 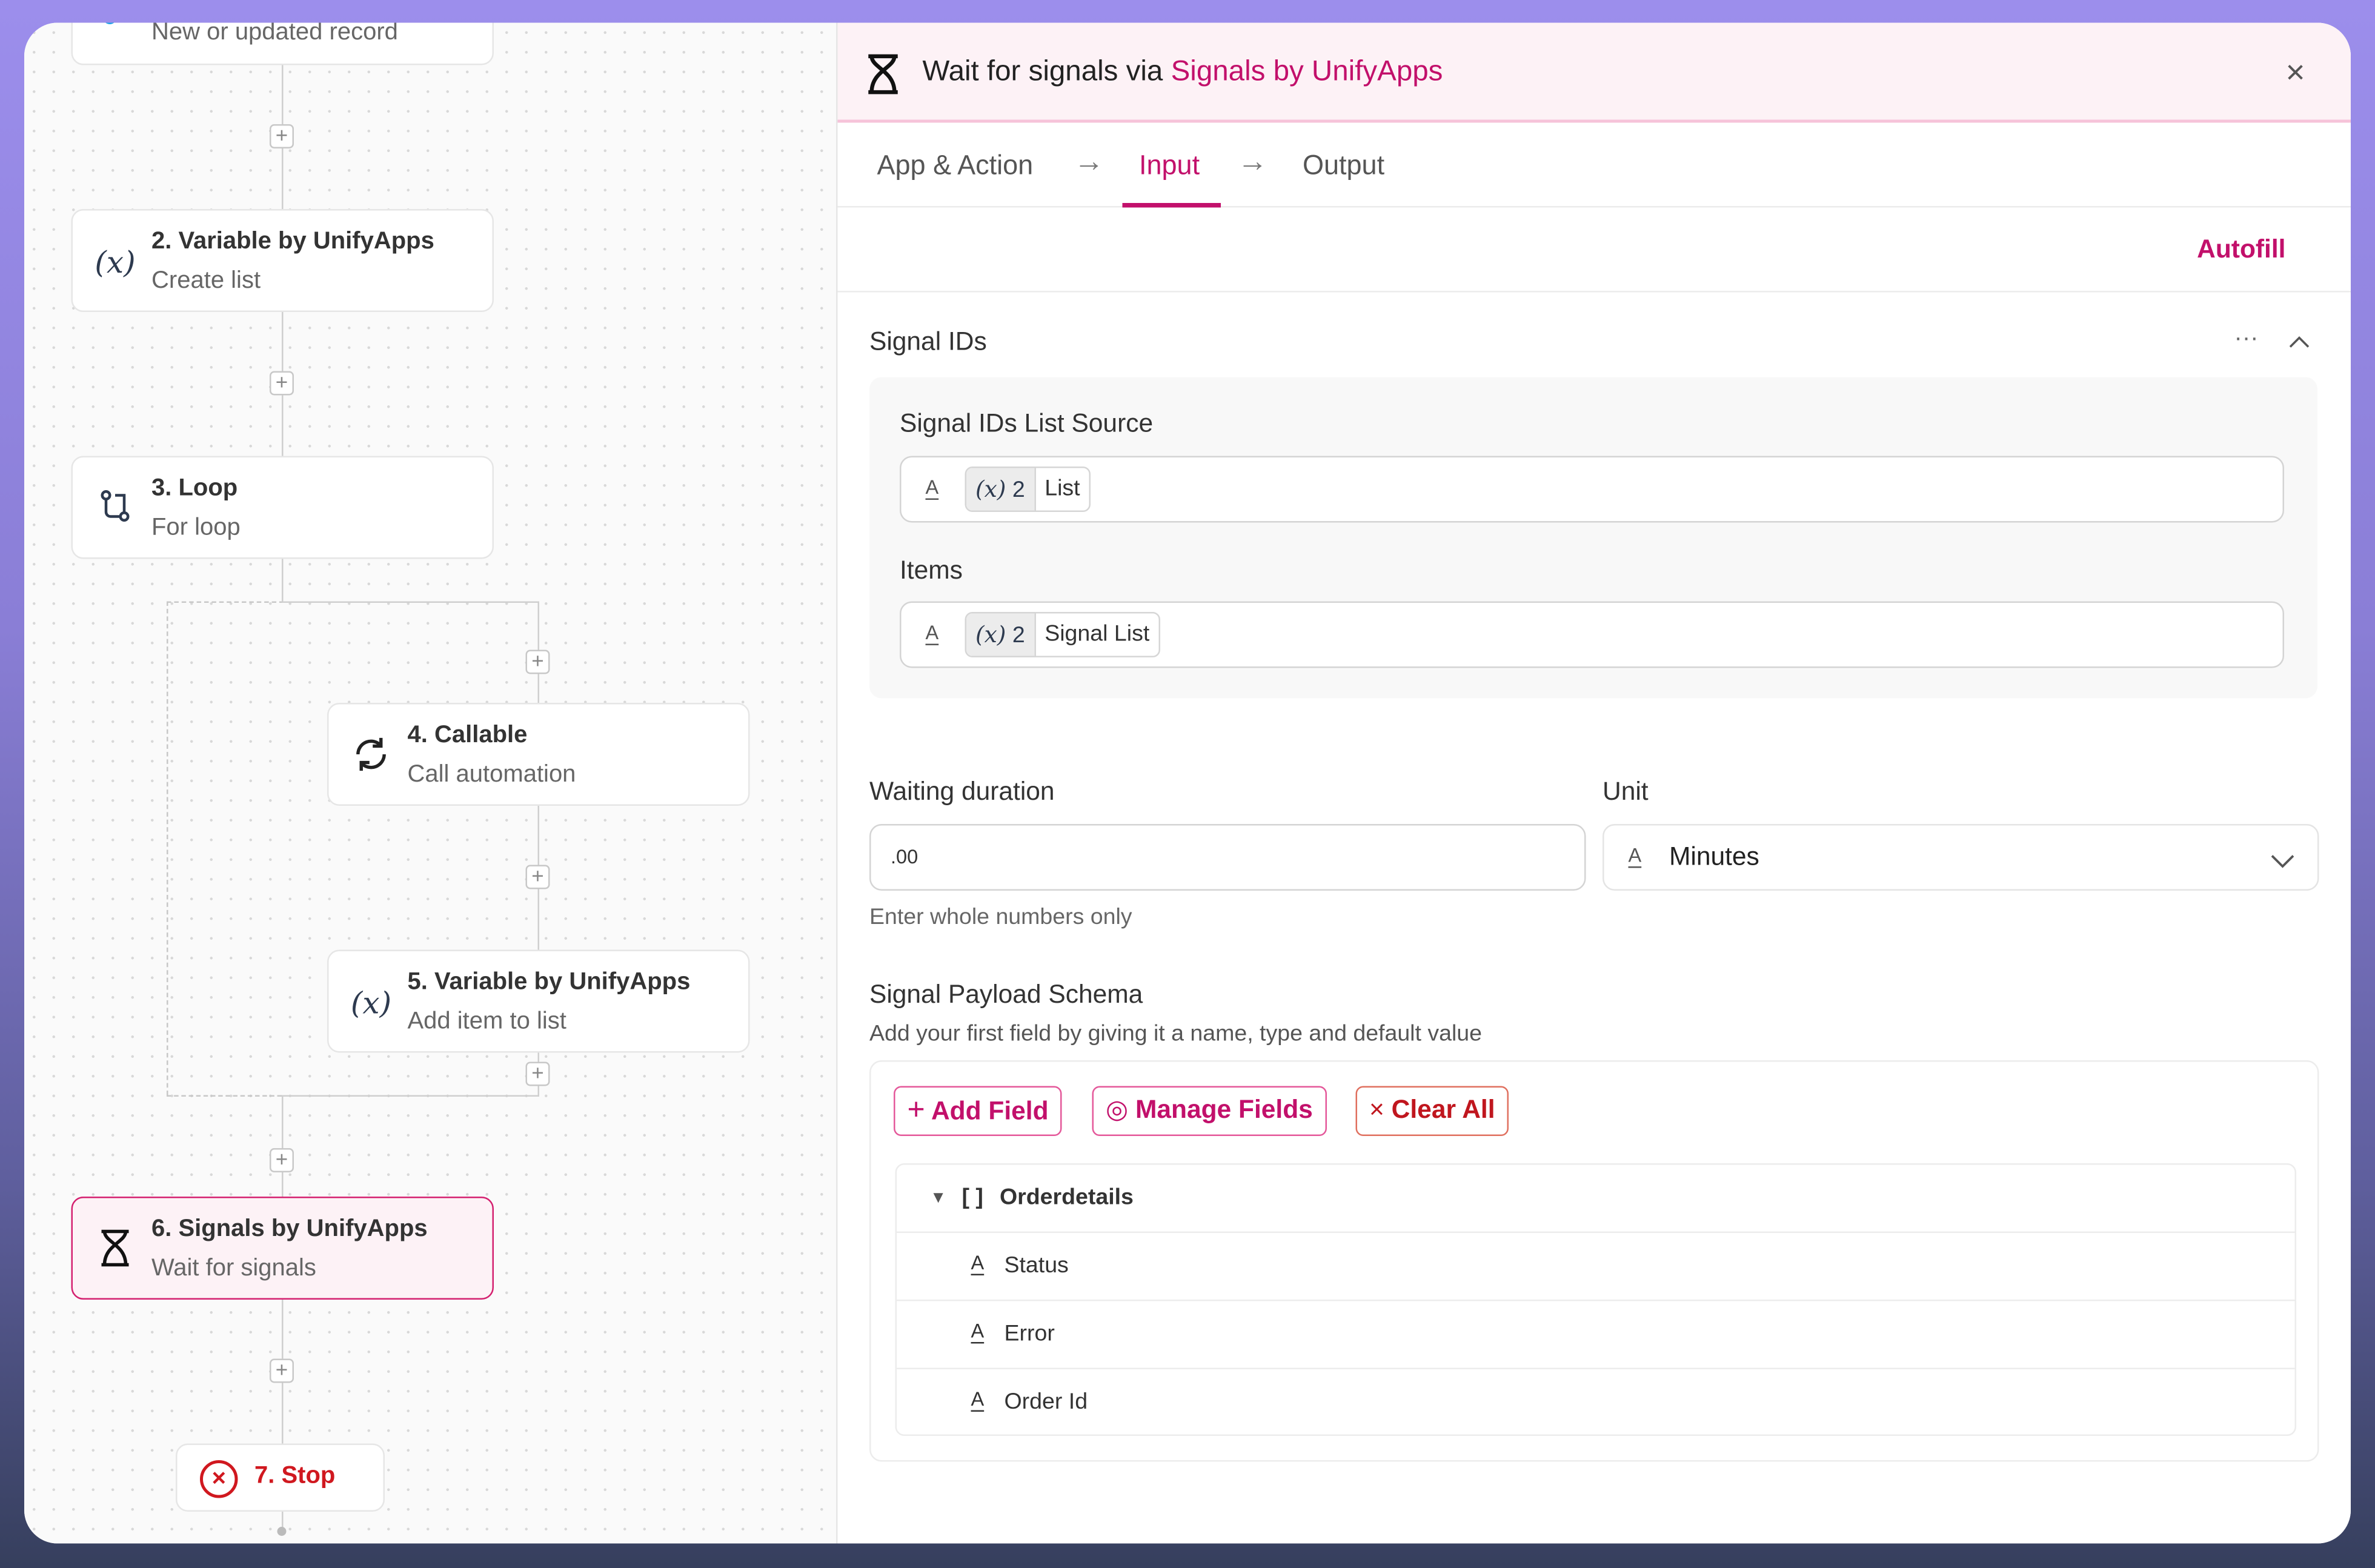 I want to click on clear-all-button: × Clear All, so click(x=1432, y=1111).